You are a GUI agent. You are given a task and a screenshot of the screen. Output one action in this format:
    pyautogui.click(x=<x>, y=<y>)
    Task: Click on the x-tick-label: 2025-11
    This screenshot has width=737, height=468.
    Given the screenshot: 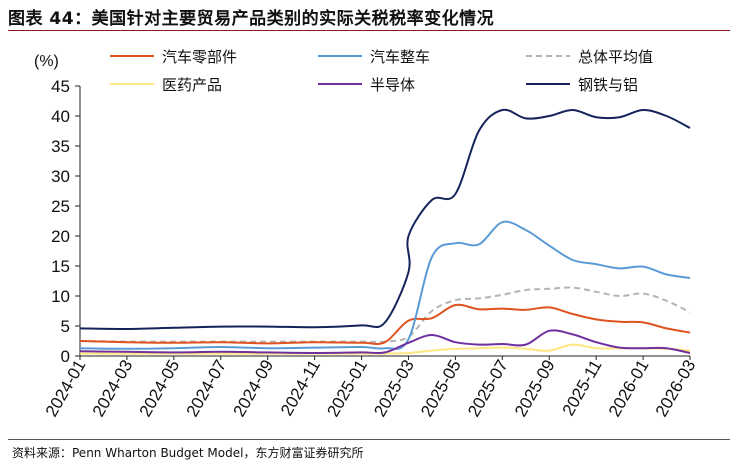 What is the action you would take?
    pyautogui.click(x=582, y=388)
    